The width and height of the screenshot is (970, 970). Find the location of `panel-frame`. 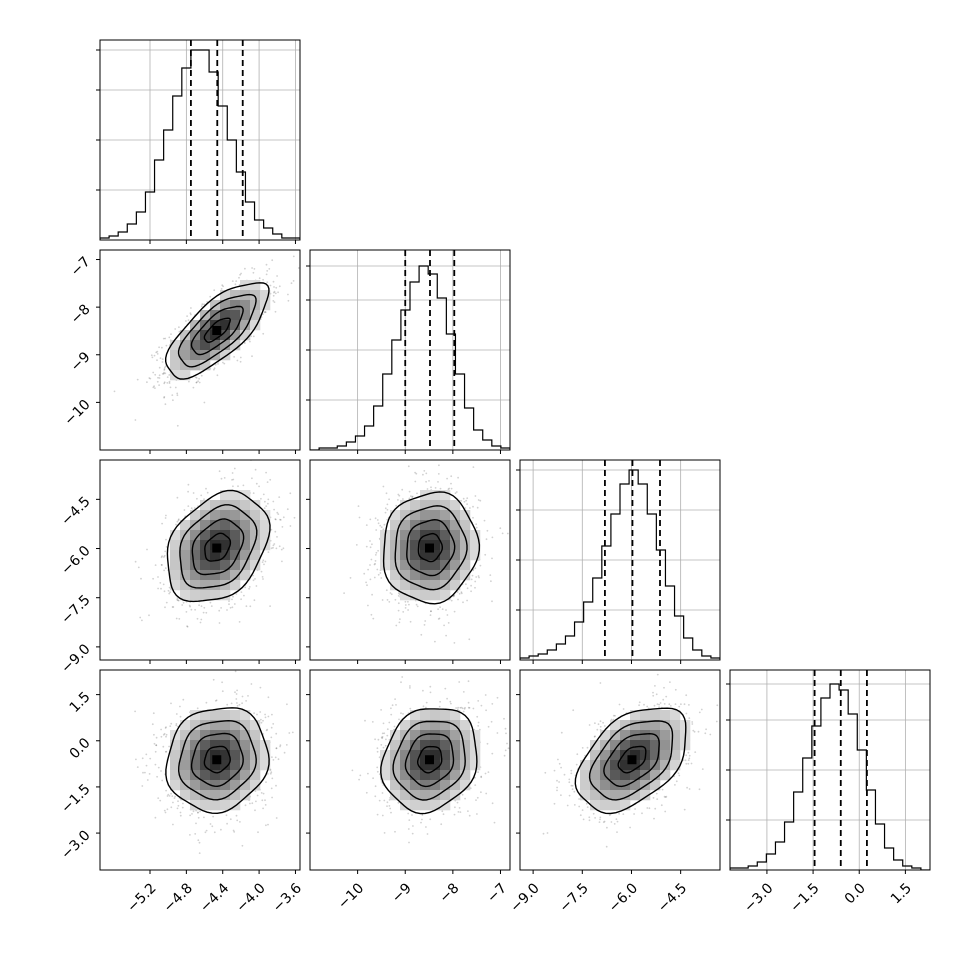

panel-frame is located at coordinates (200, 350).